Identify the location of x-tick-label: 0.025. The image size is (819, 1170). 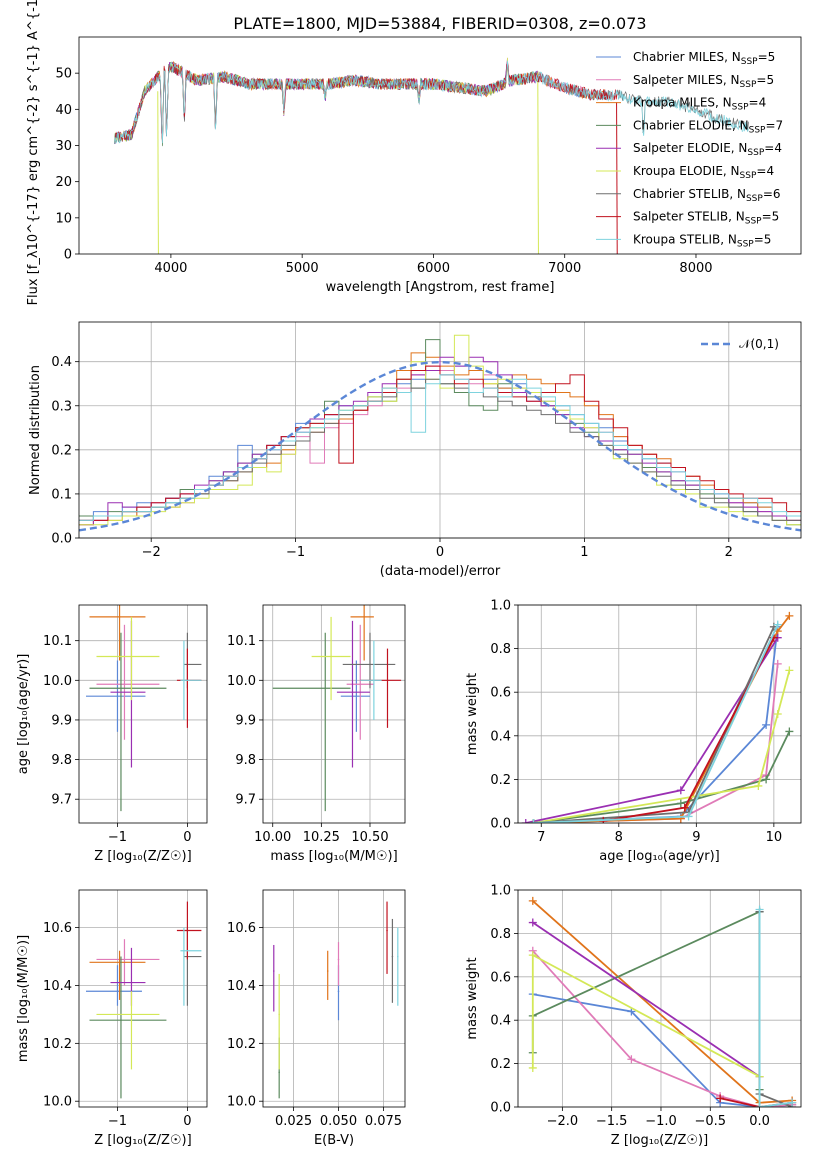
(293, 1121).